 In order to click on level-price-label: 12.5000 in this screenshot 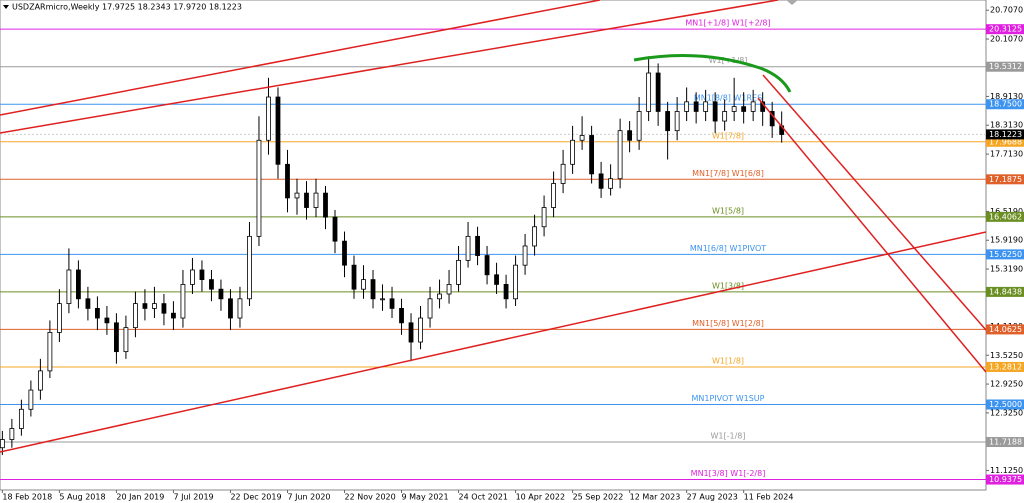, I will do `click(1005, 404)`.